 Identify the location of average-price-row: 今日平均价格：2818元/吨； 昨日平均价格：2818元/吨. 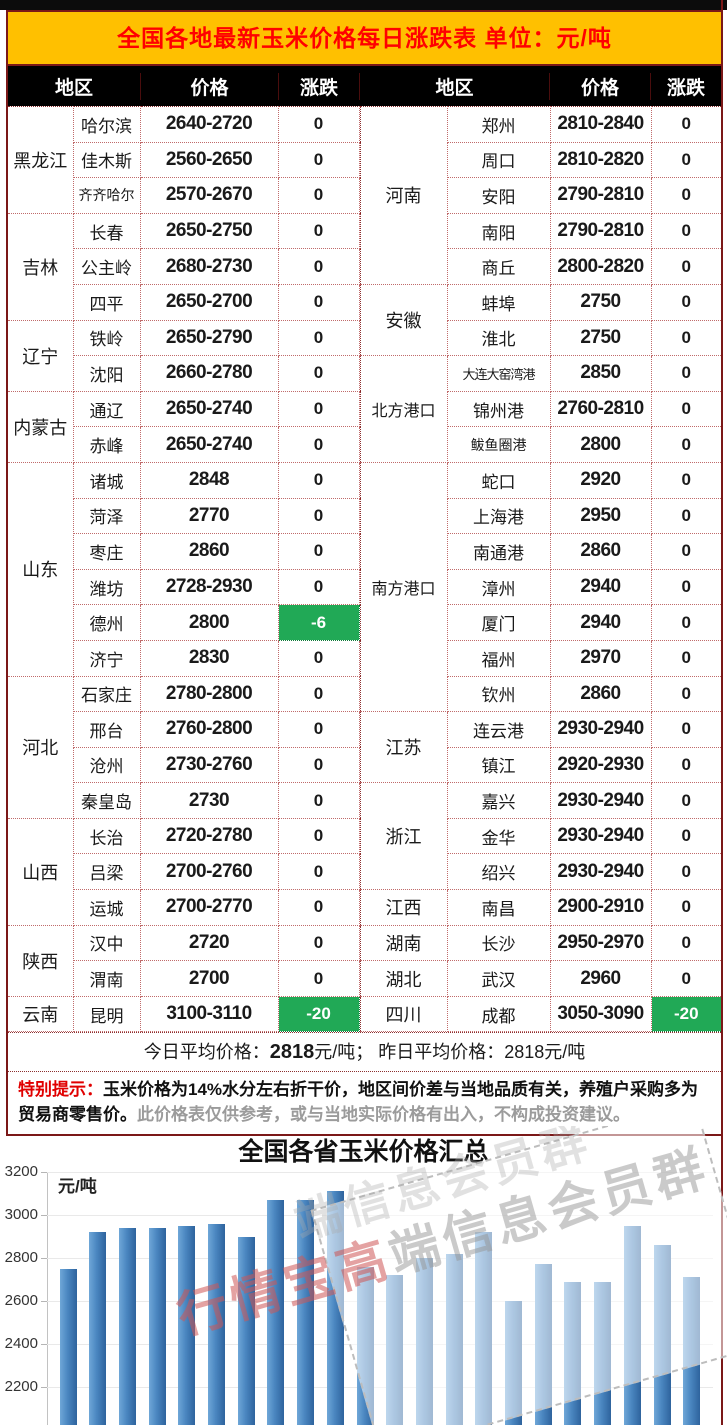
(364, 1051).